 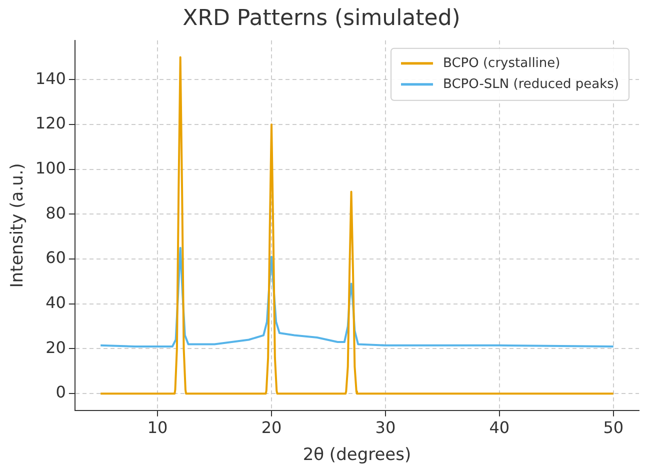 I want to click on x-tick-label: 50, so click(x=613, y=428).